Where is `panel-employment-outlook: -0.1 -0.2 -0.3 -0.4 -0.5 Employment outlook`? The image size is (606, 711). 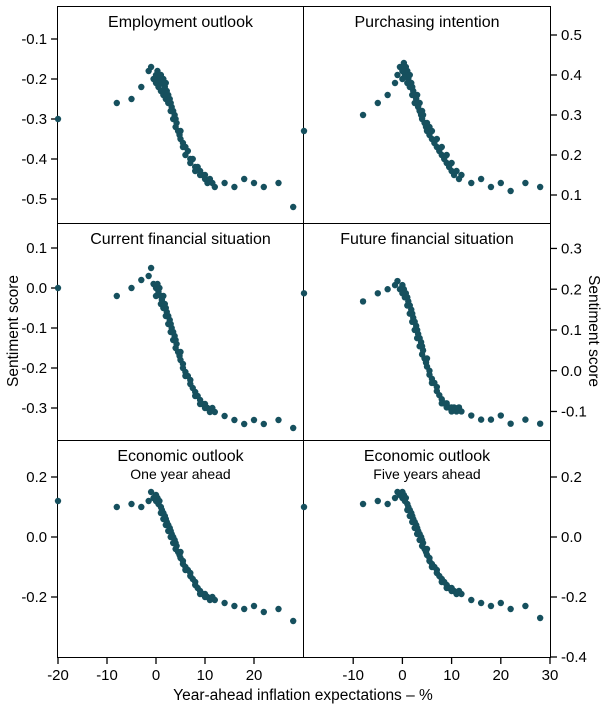
panel-employment-outlook: -0.1 -0.2 -0.3 -0.4 -0.5 Employment outlook is located at coordinates (162, 115).